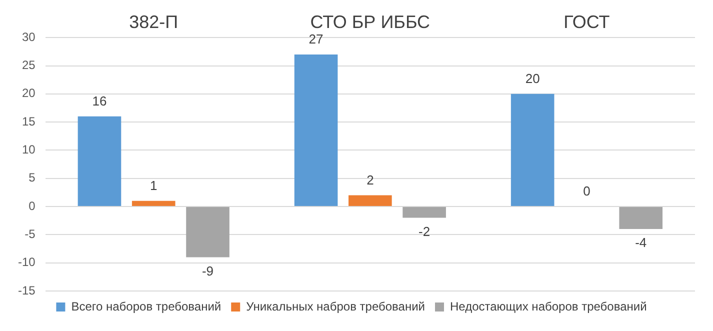 This screenshot has width=713, height=331. I want to click on data-label: -9, so click(208, 270).